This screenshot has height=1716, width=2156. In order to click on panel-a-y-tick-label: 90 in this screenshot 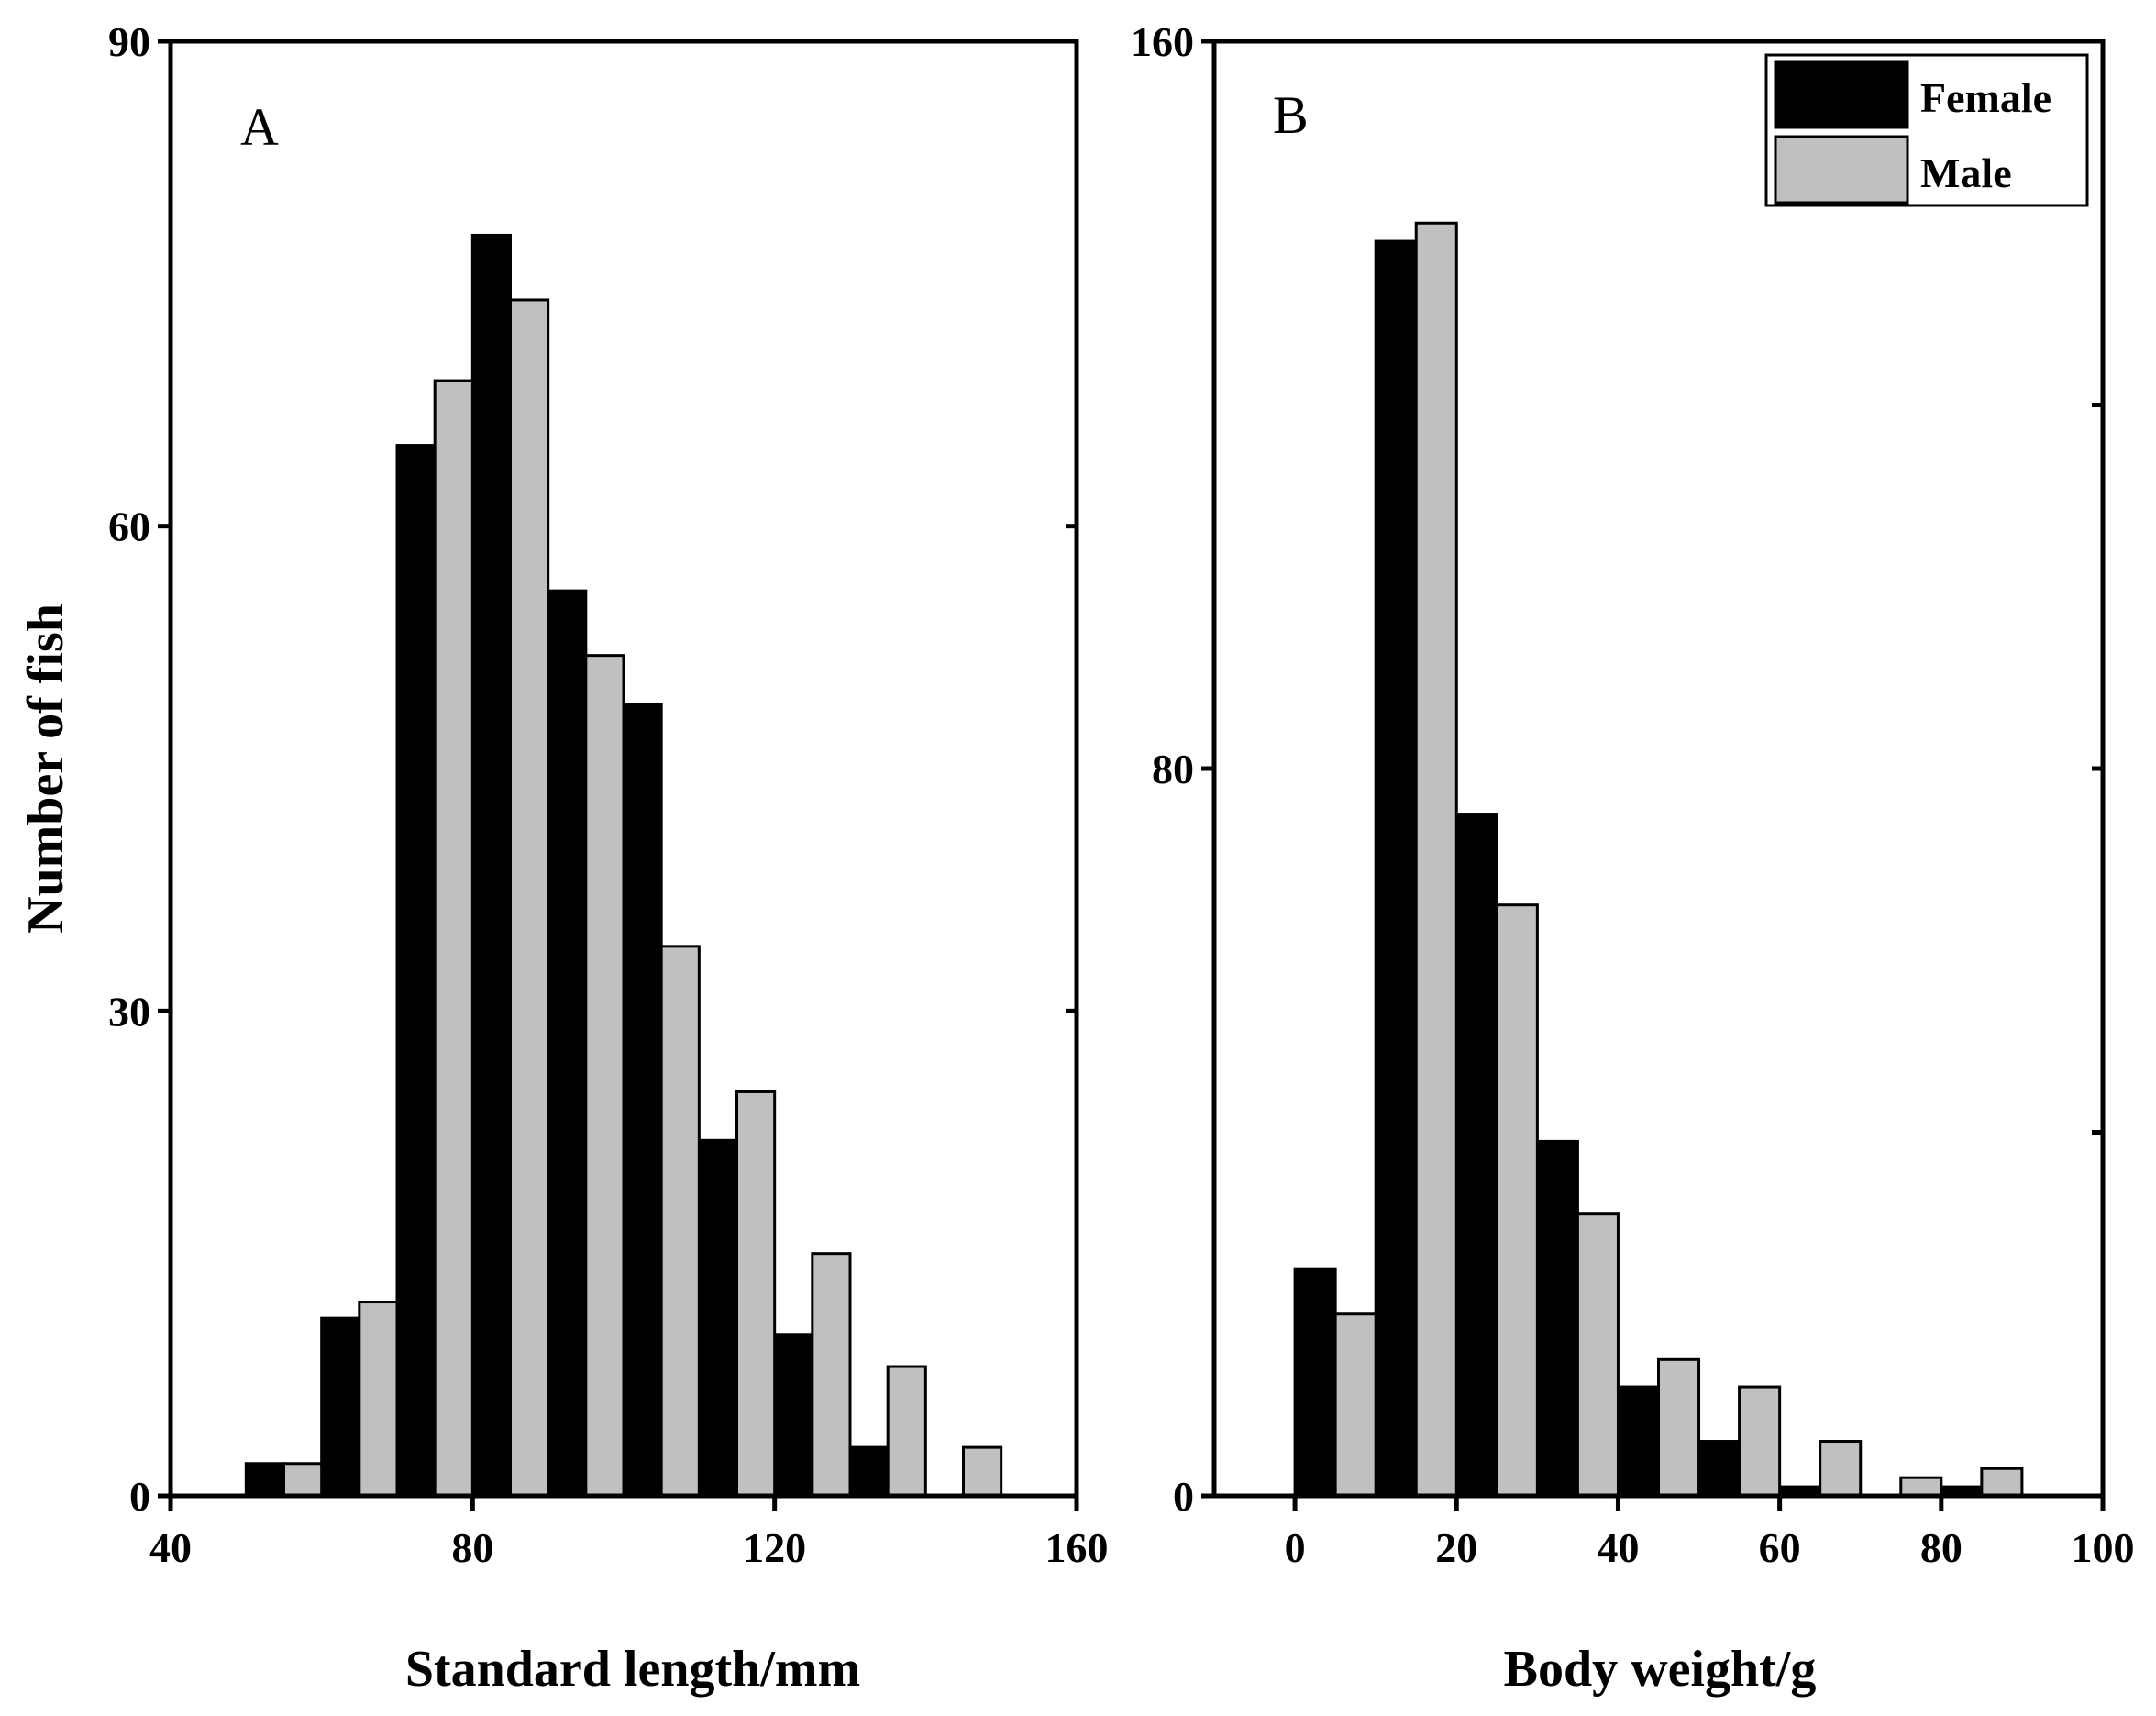, I will do `click(129, 41)`.